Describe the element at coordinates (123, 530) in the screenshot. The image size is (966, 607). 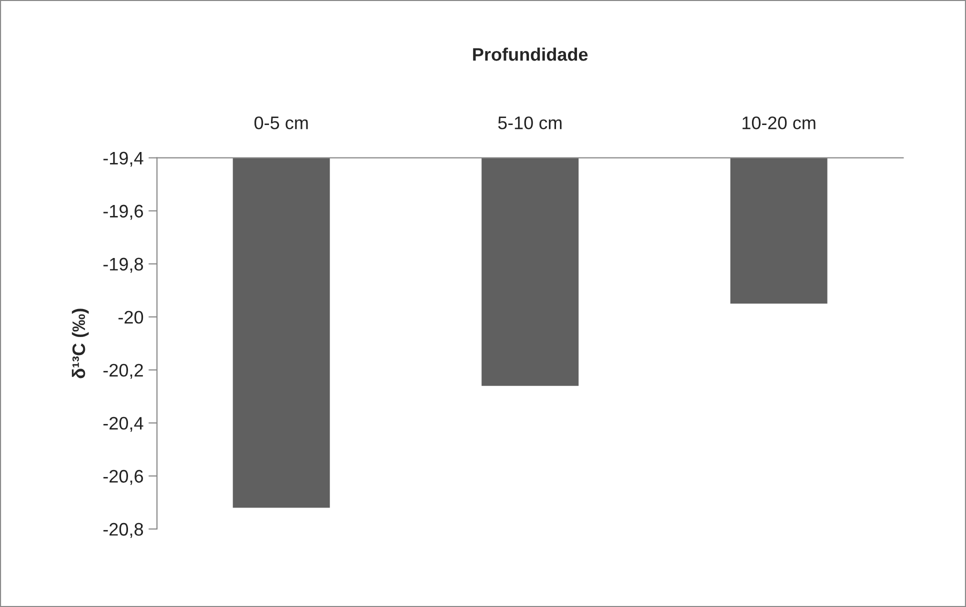
I see `y-tick-label: -20,8` at that location.